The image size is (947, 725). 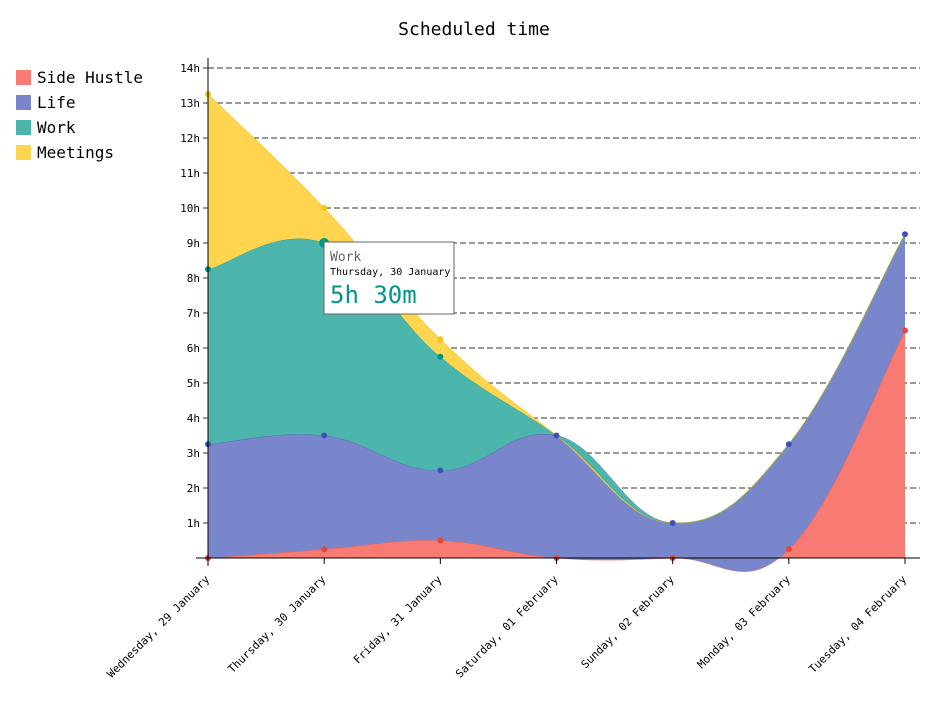 What do you see at coordinates (190, 173) in the screenshot?
I see `y-tick-label: 11h` at bounding box center [190, 173].